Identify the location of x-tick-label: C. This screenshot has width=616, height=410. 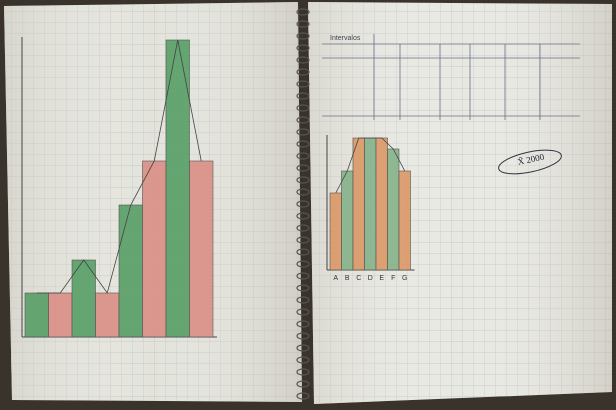
(358, 278).